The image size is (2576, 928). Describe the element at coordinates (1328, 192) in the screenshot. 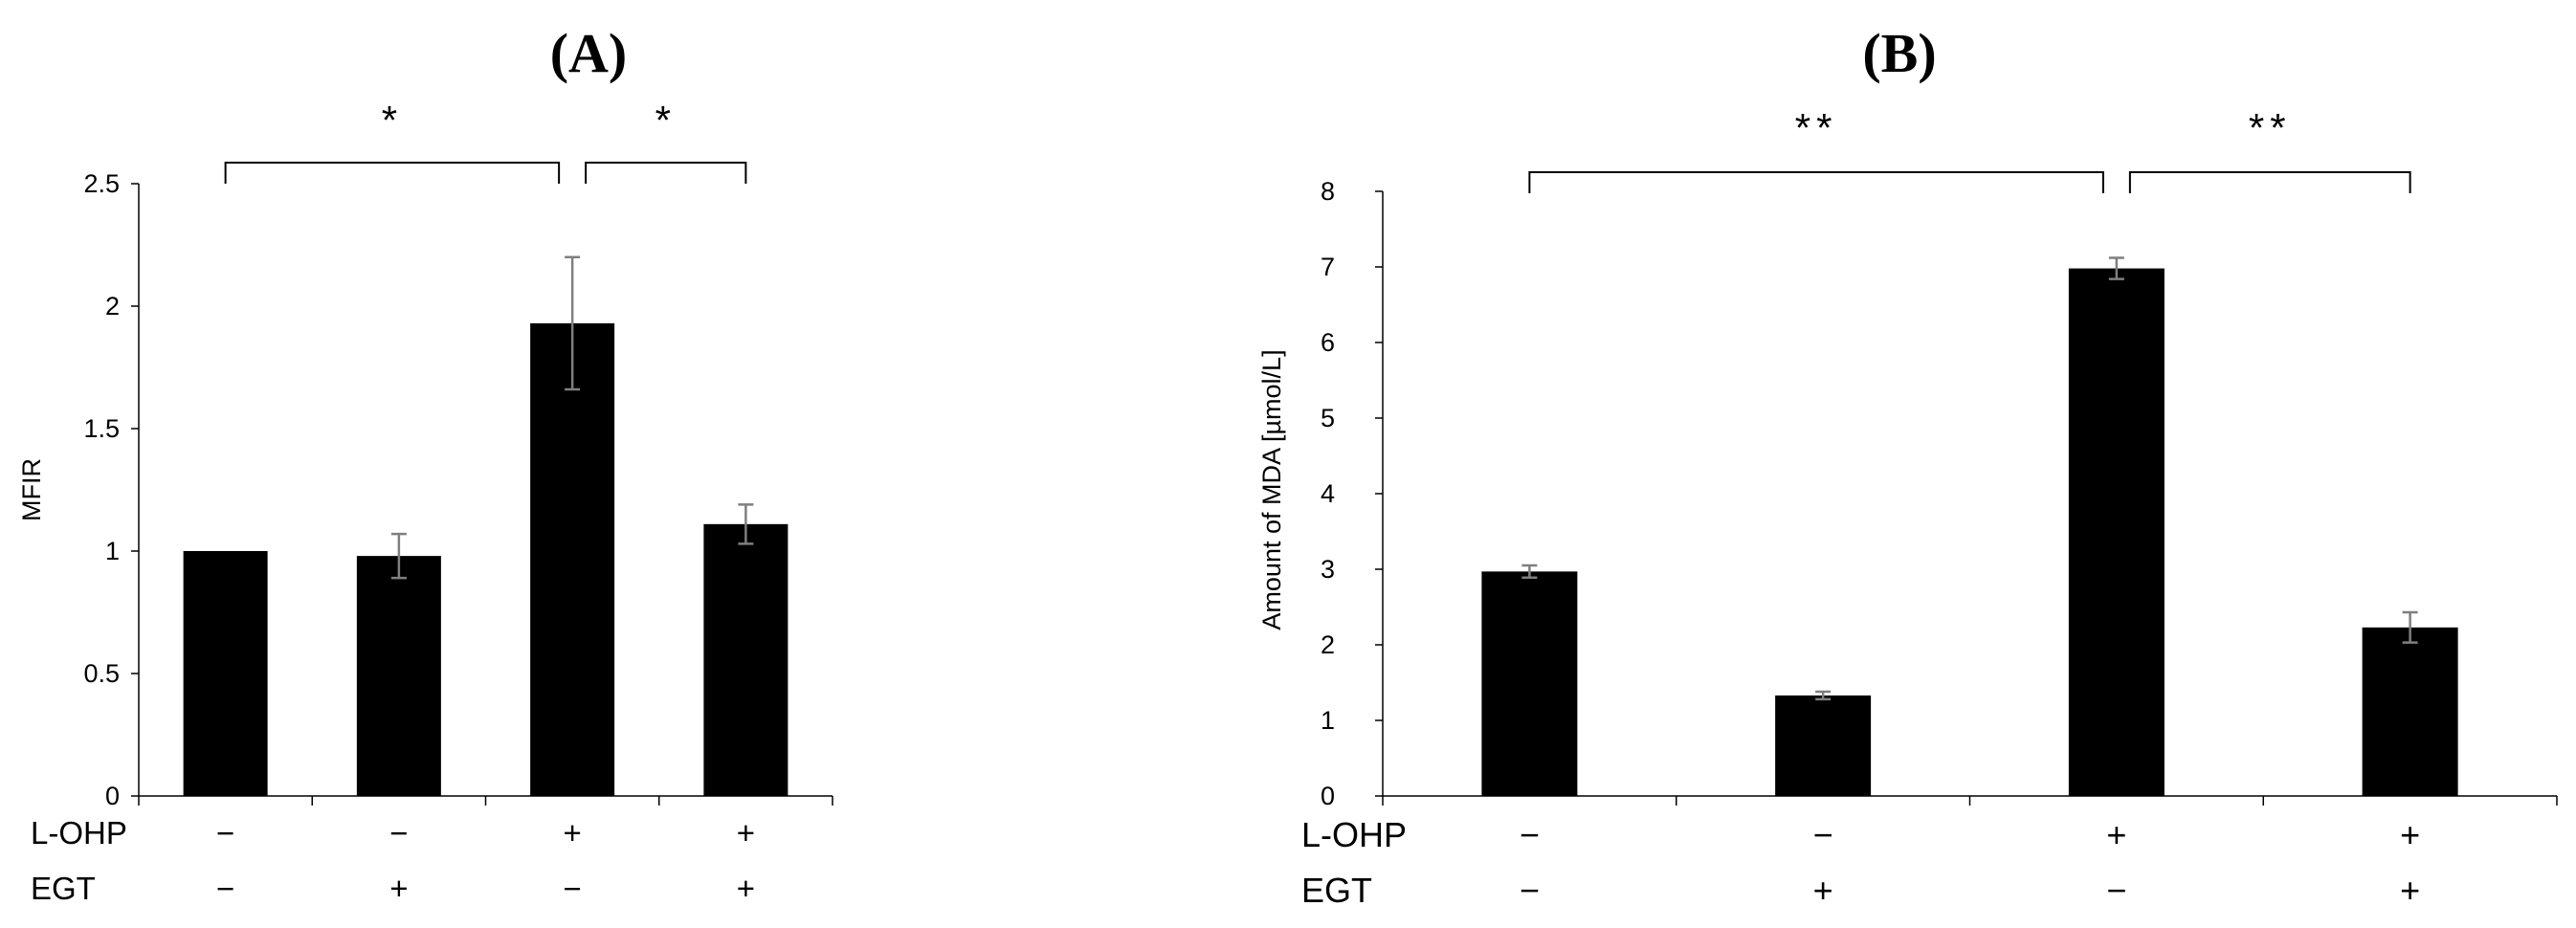

I see `y-tick-label: 8` at that location.